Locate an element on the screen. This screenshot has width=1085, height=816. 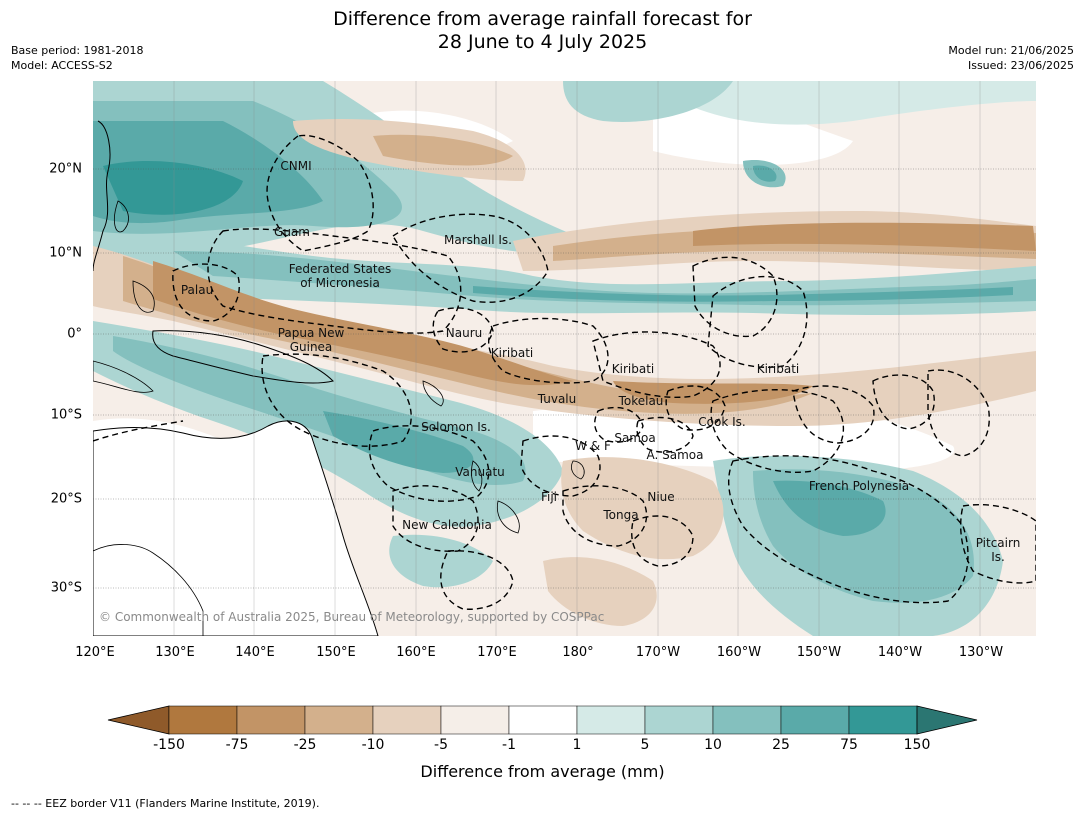
lon-label-170e: 170°E is located at coordinates (497, 652).